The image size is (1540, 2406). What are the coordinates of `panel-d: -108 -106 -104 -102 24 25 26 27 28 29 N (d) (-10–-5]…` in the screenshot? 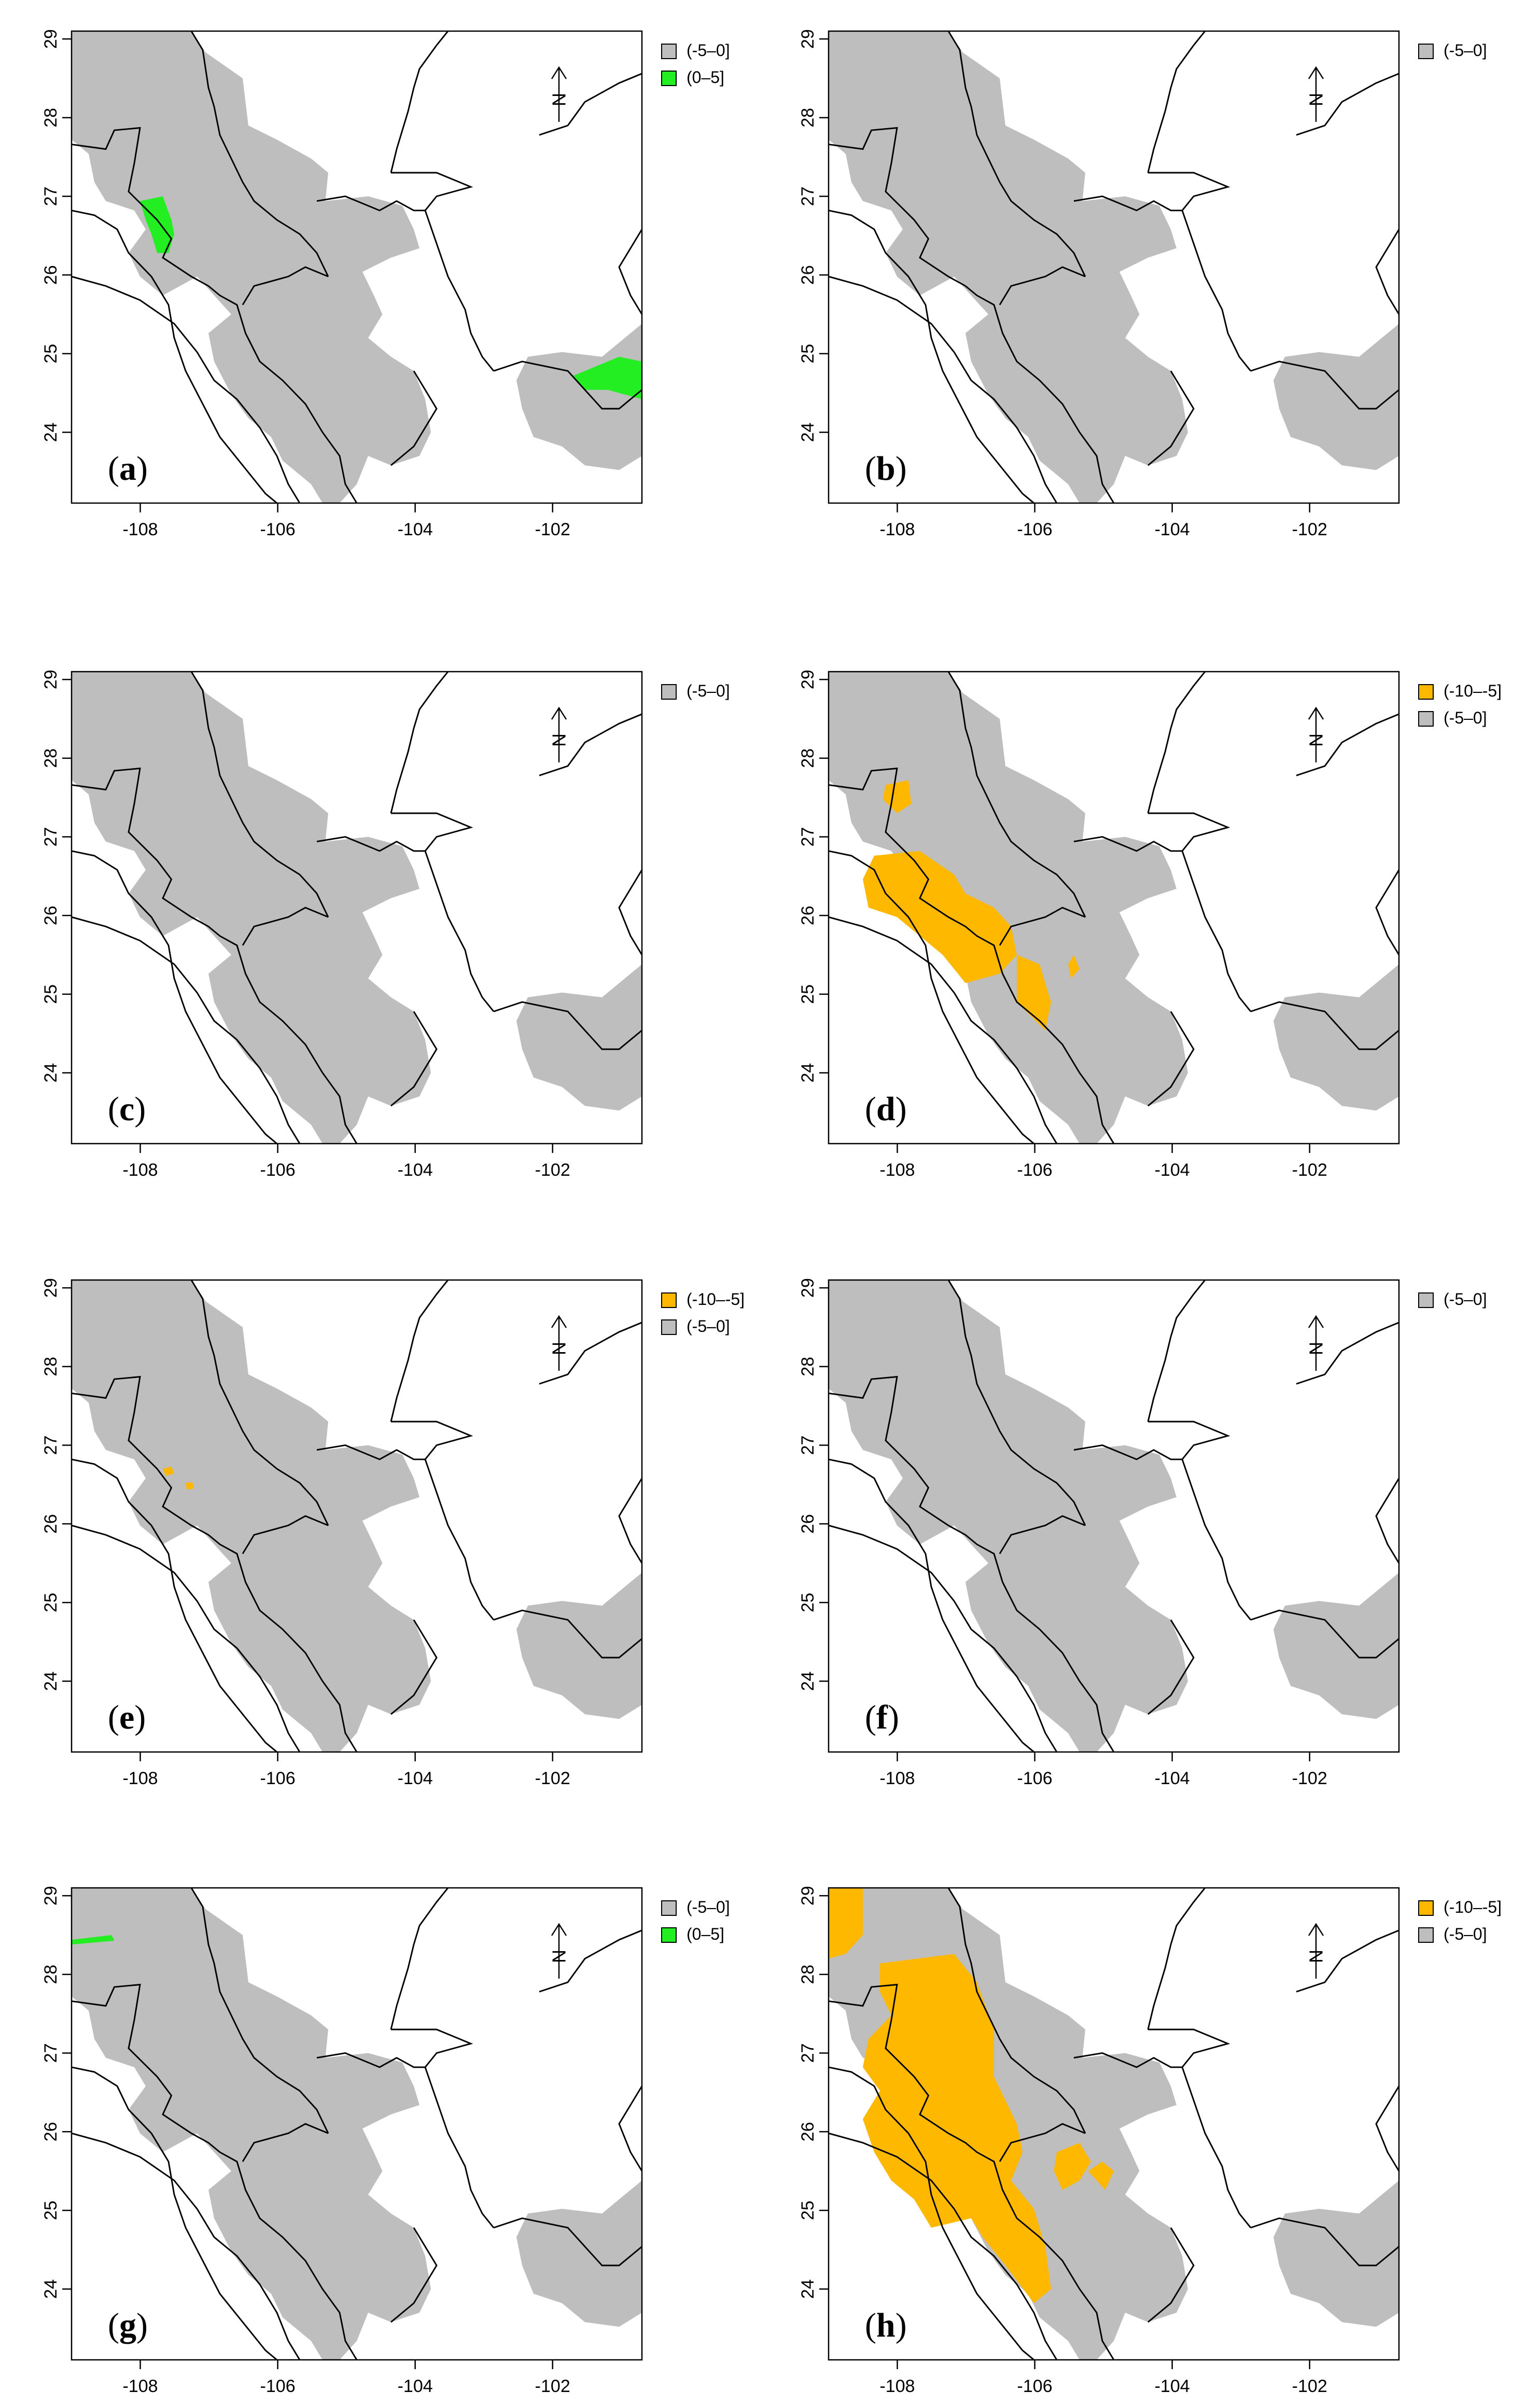 It's located at (1150, 925).